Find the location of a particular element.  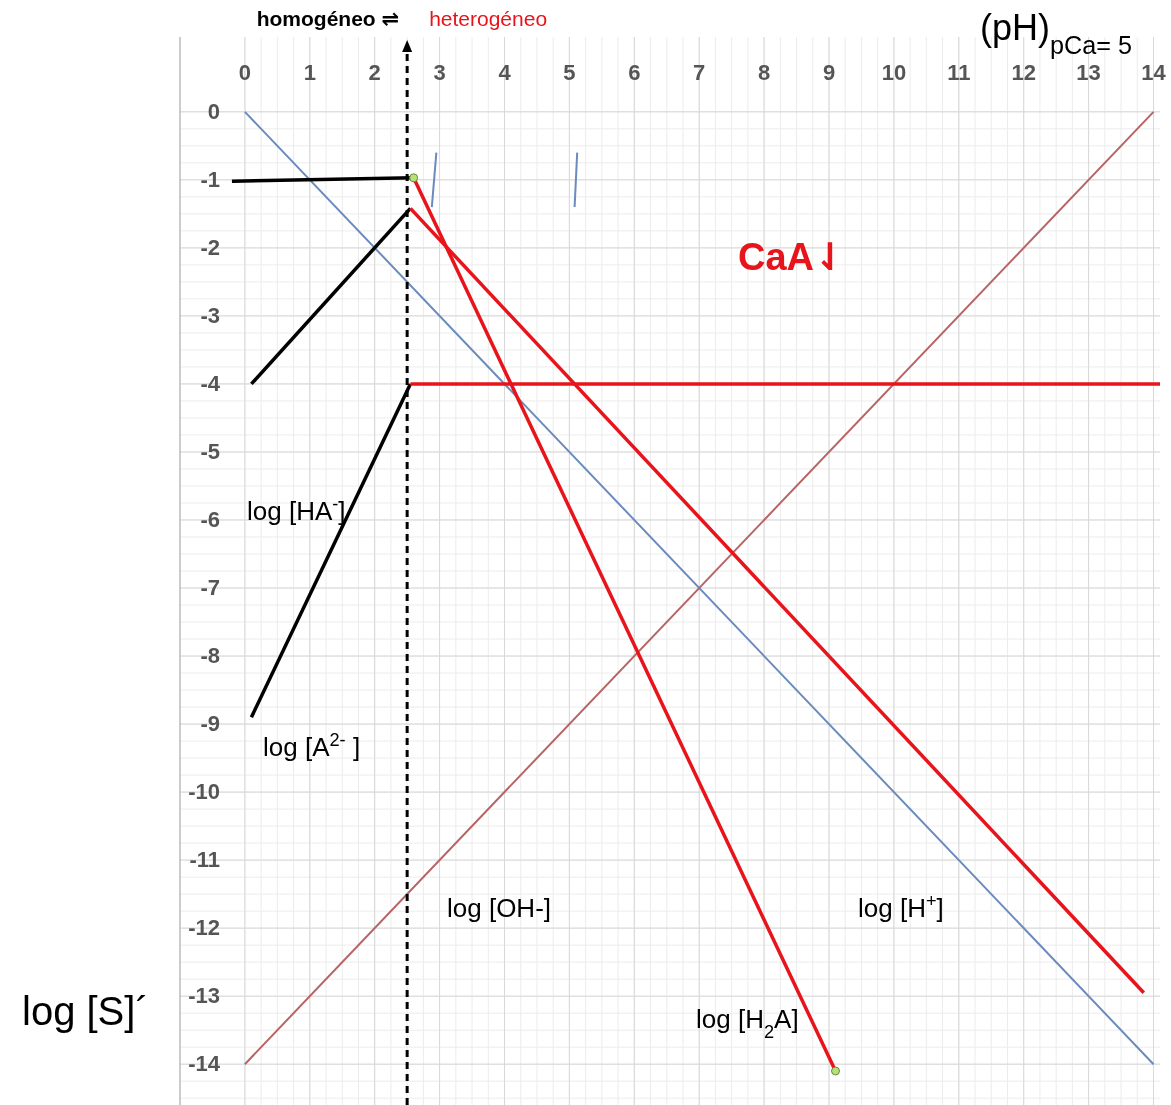

y-tick-label: -4 is located at coordinates (210, 383).